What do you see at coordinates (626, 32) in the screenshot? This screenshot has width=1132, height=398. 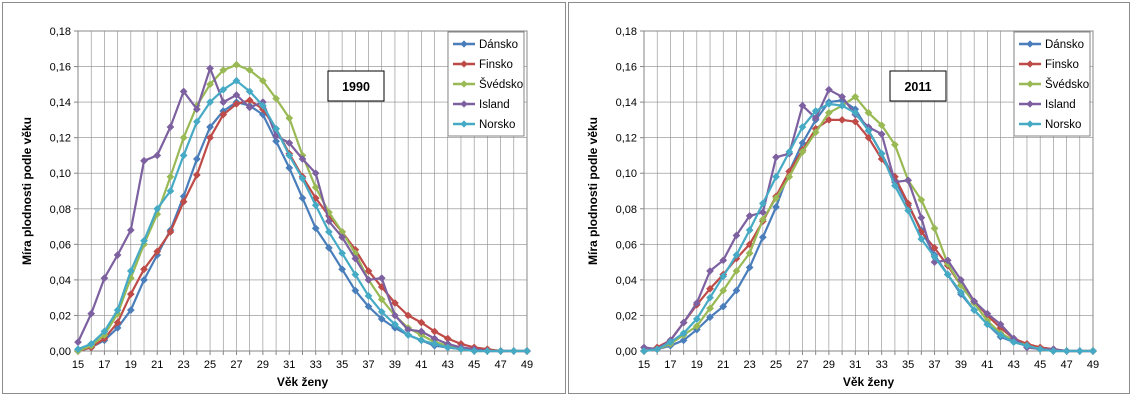 I see `y-tick-label: 0,18` at bounding box center [626, 32].